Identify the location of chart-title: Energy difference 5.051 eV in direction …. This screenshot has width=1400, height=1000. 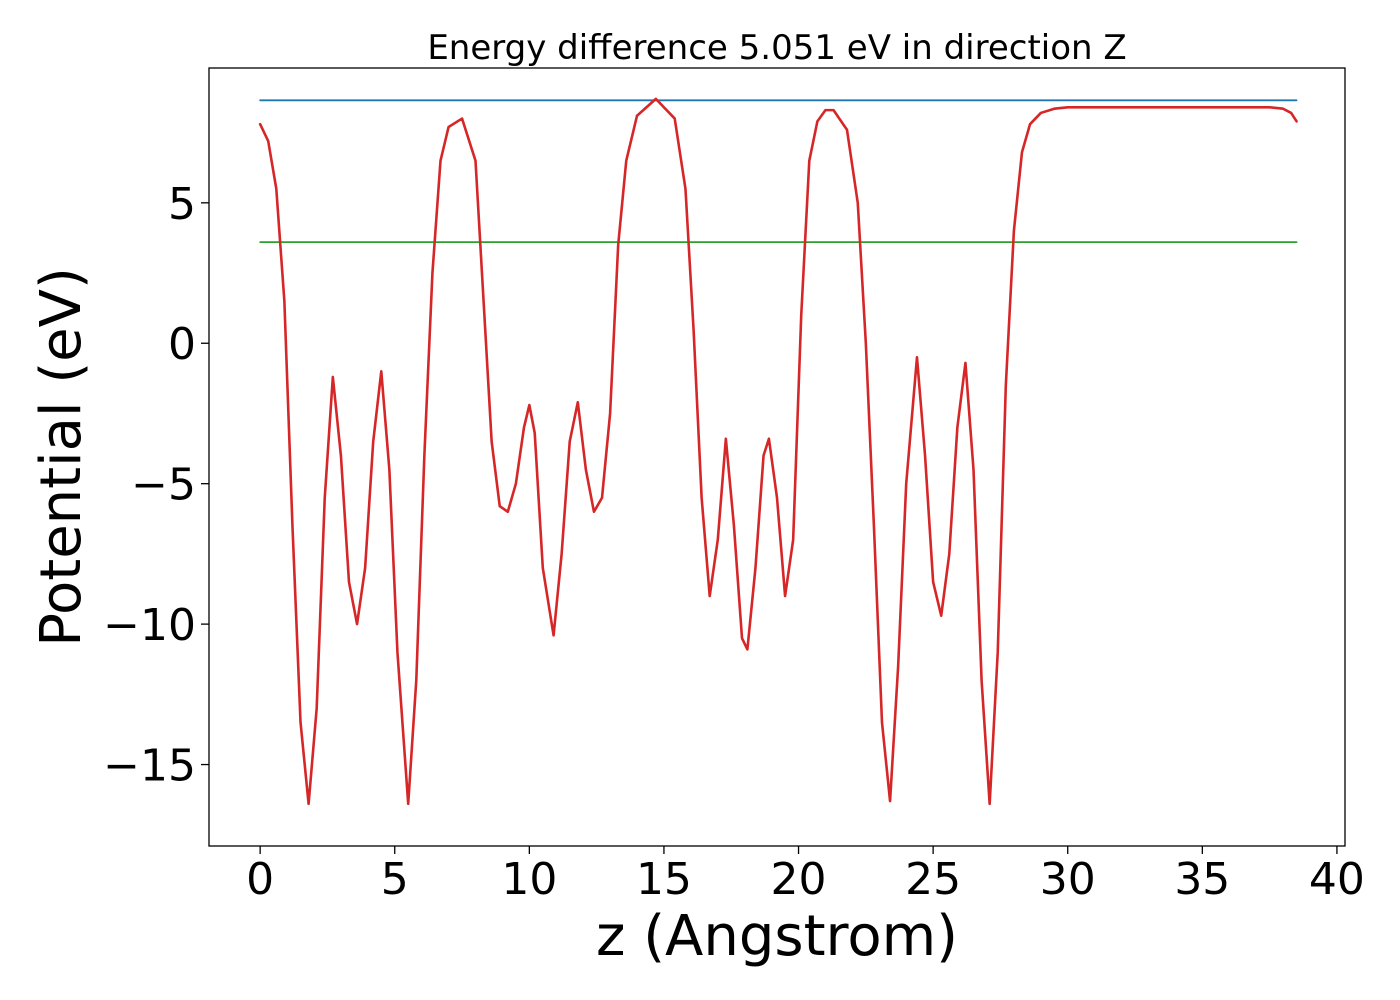
(776, 48).